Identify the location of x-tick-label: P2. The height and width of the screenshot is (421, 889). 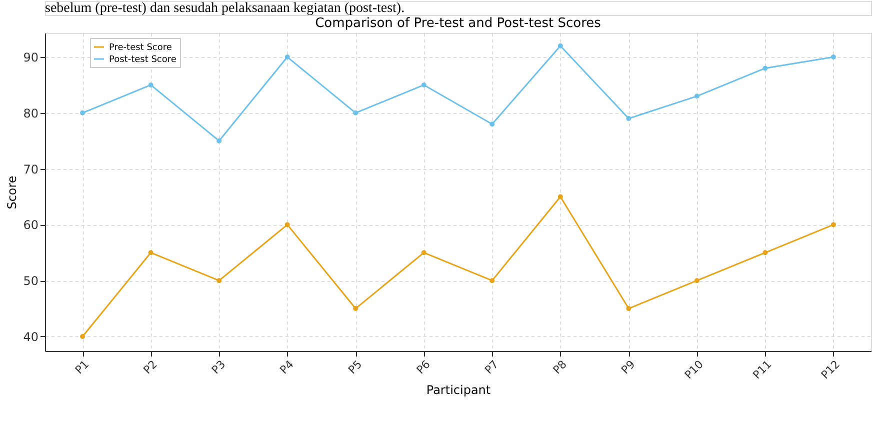
(150, 367).